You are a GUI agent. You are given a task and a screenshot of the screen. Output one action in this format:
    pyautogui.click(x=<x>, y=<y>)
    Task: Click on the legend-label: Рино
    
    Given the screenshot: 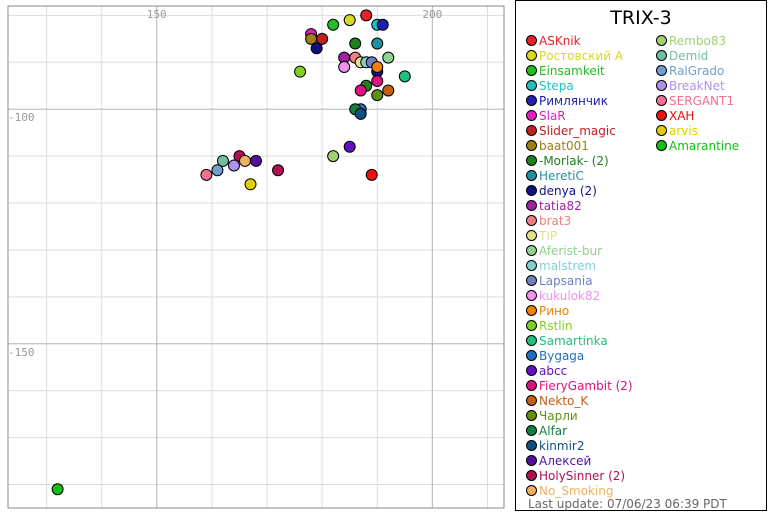 What is the action you would take?
    pyautogui.click(x=554, y=311)
    